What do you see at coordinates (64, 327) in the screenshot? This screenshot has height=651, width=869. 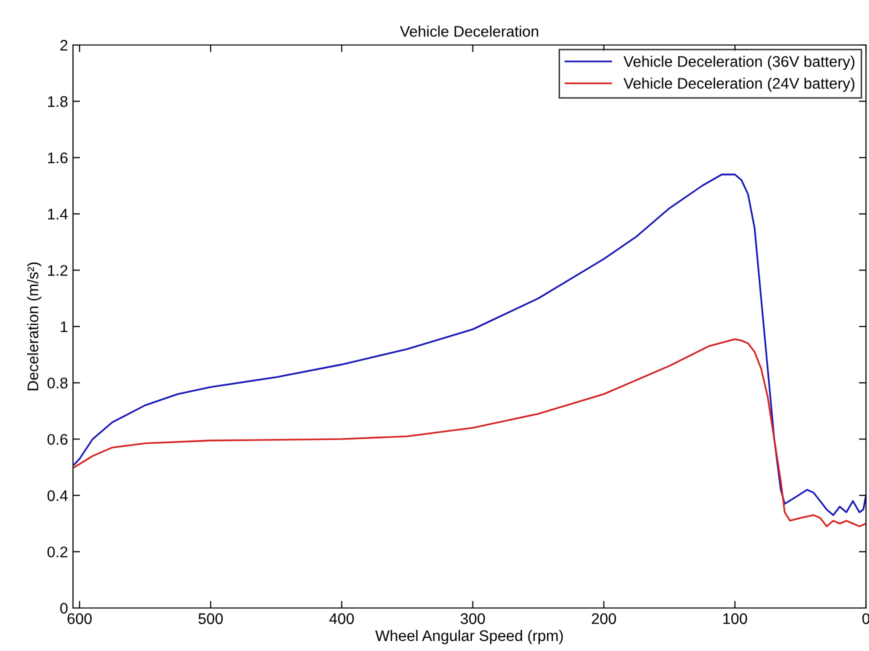 I see `y-tick-label: 1` at bounding box center [64, 327].